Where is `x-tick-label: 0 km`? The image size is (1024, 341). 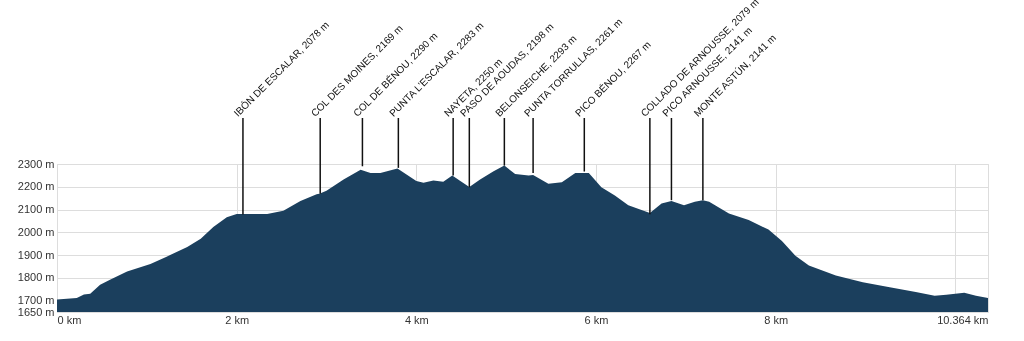 x-tick-label: 0 km is located at coordinates (69, 319).